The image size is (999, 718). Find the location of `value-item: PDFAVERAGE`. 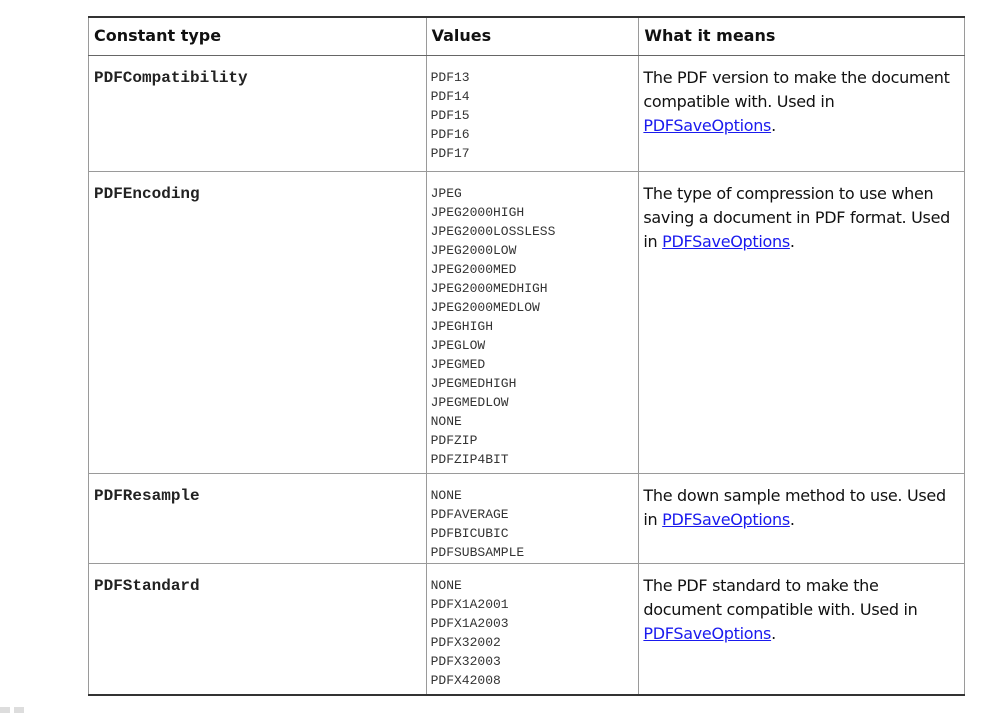

value-item: PDFAVERAGE is located at coordinates (469, 514).